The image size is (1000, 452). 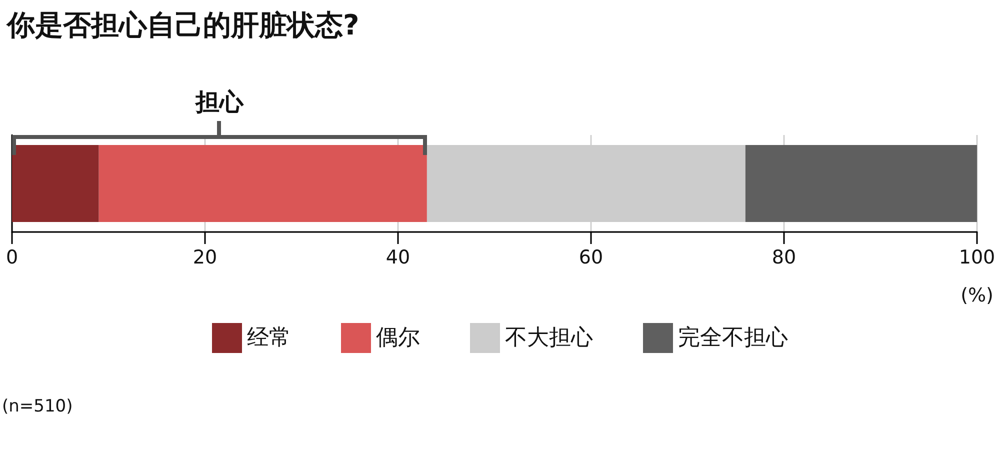 What do you see at coordinates (398, 338) in the screenshot?
I see `legend-label: 偶尔` at bounding box center [398, 338].